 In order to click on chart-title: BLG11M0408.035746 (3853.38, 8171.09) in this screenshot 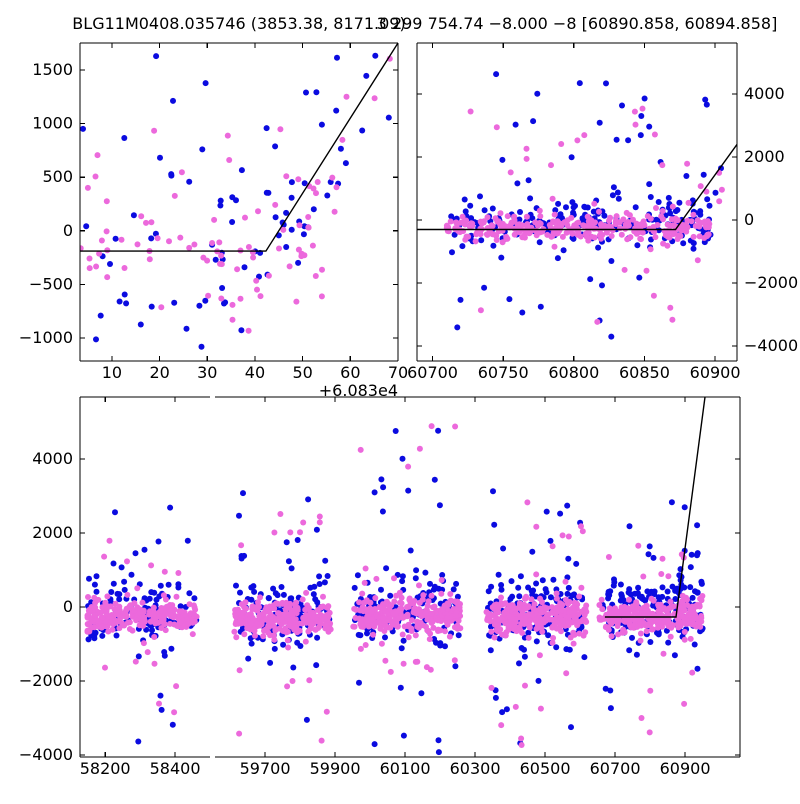, I will do `click(238, 23)`.